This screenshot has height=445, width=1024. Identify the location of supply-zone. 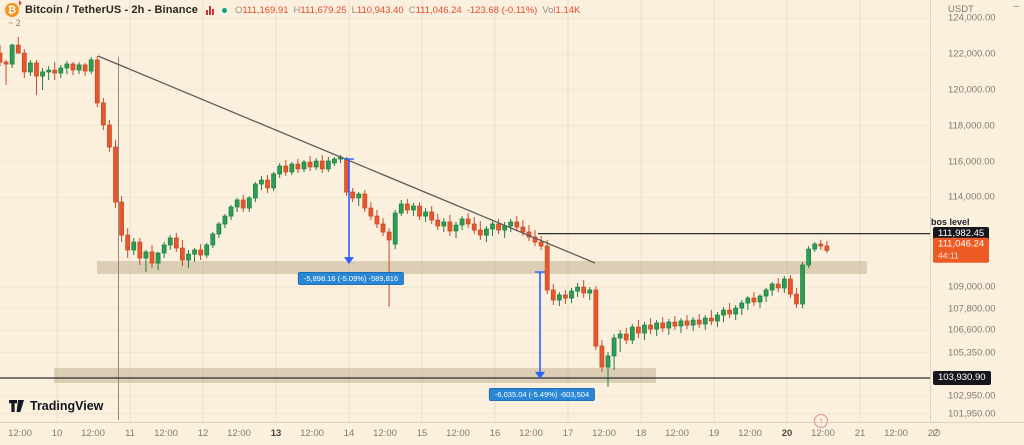
(482, 268).